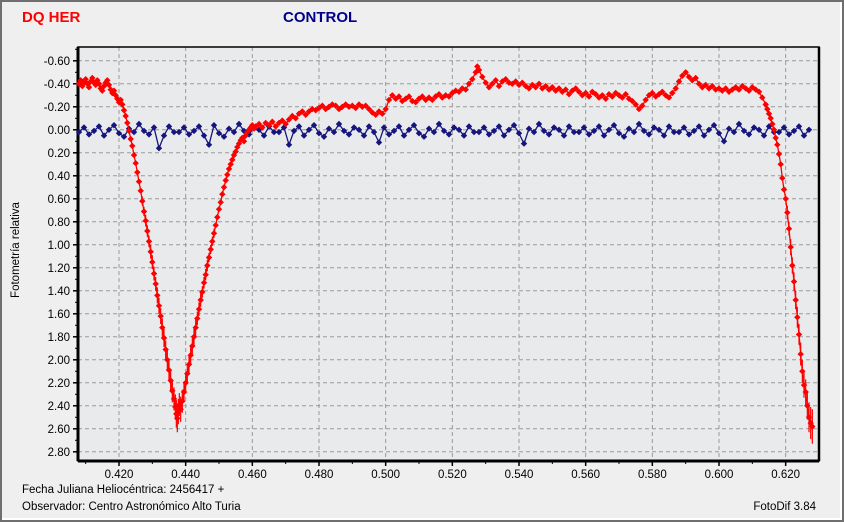 The width and height of the screenshot is (844, 522). I want to click on y-tick-label: 2.80, so click(59, 453).